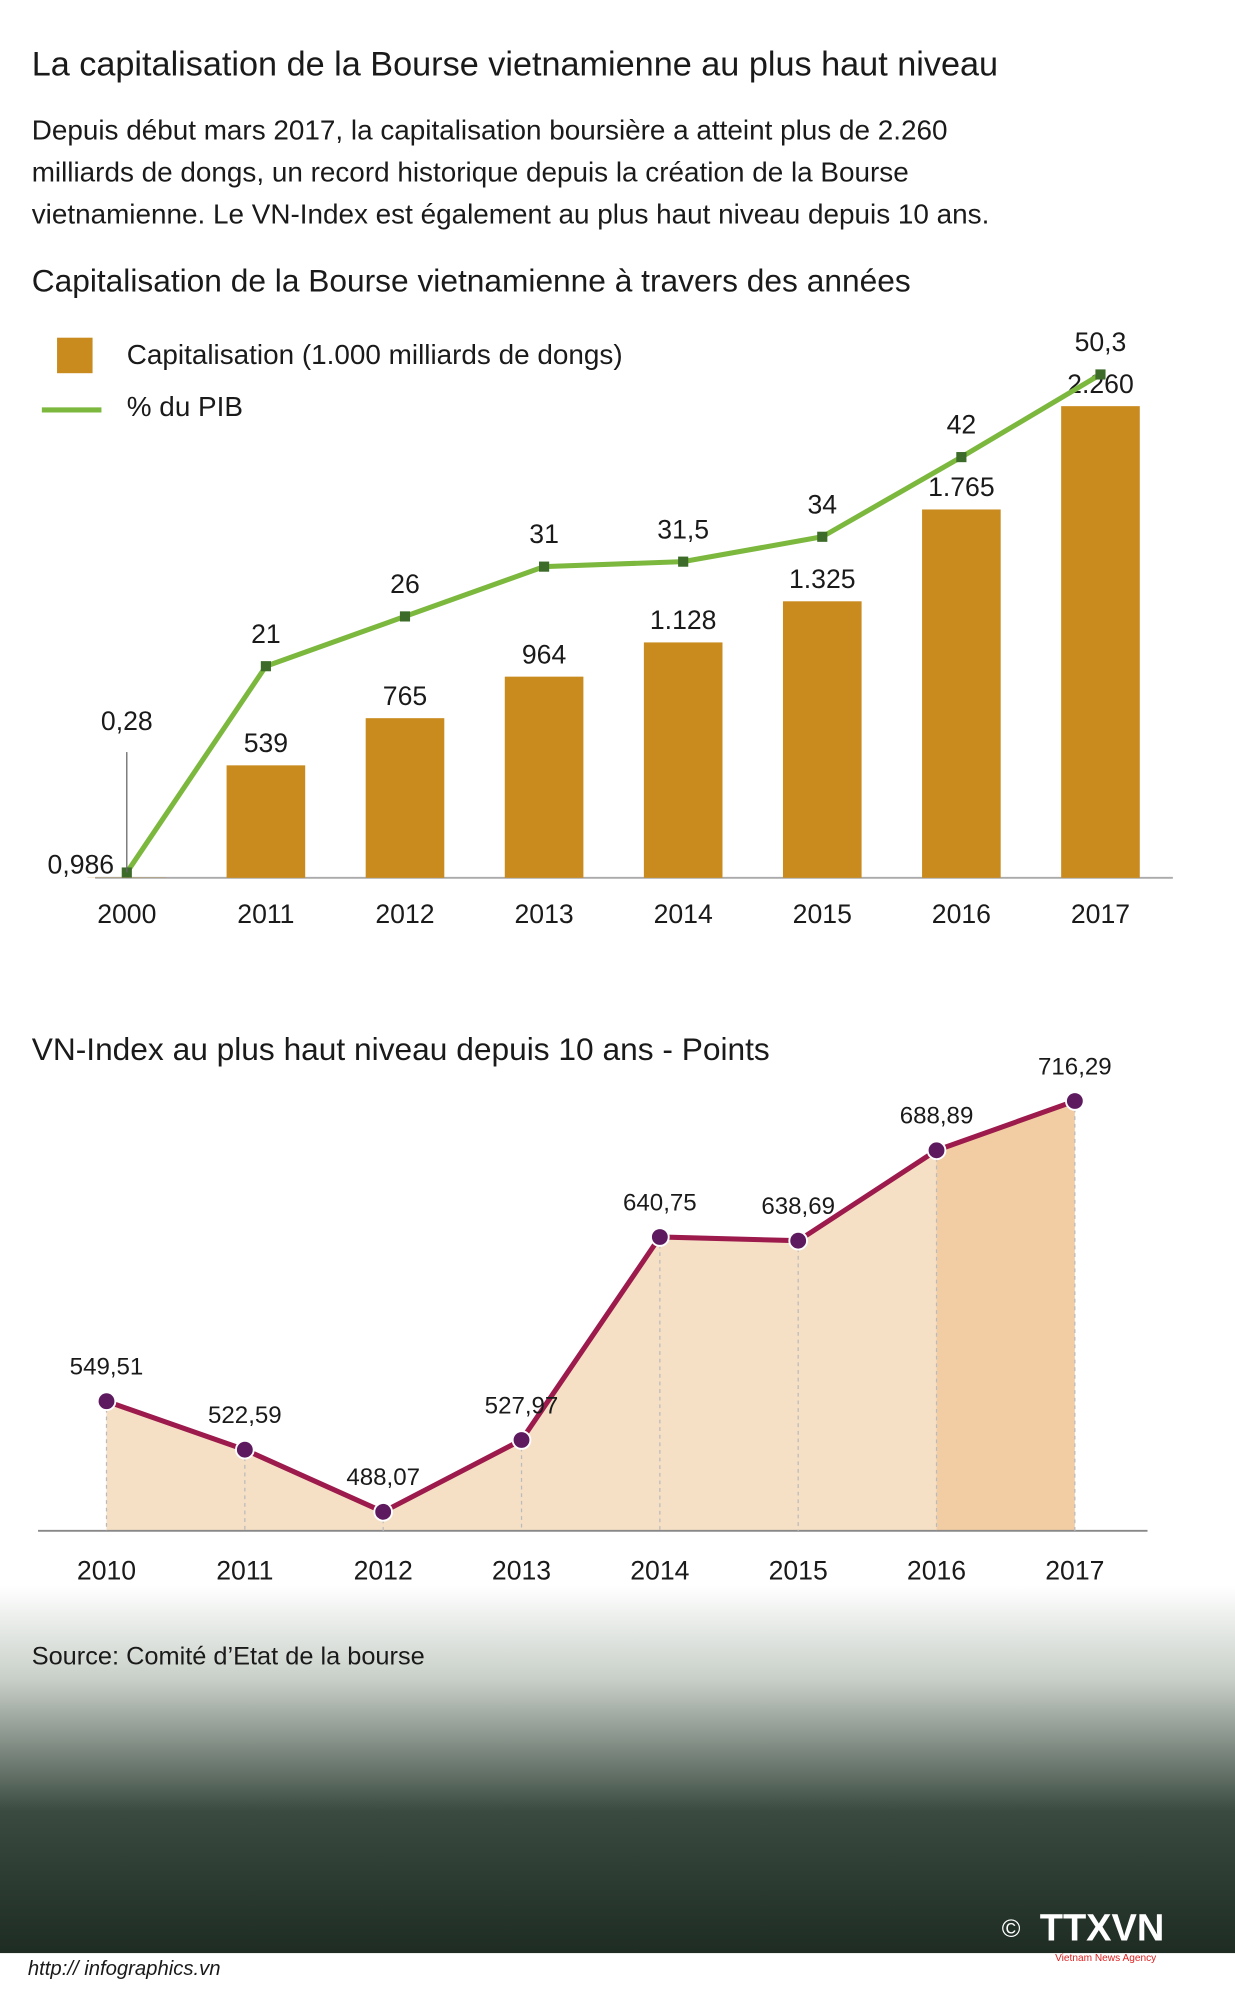 Image resolution: width=1235 pixels, height=1989 pixels. What do you see at coordinates (266, 634) in the screenshot?
I see `line-value-label: 21` at bounding box center [266, 634].